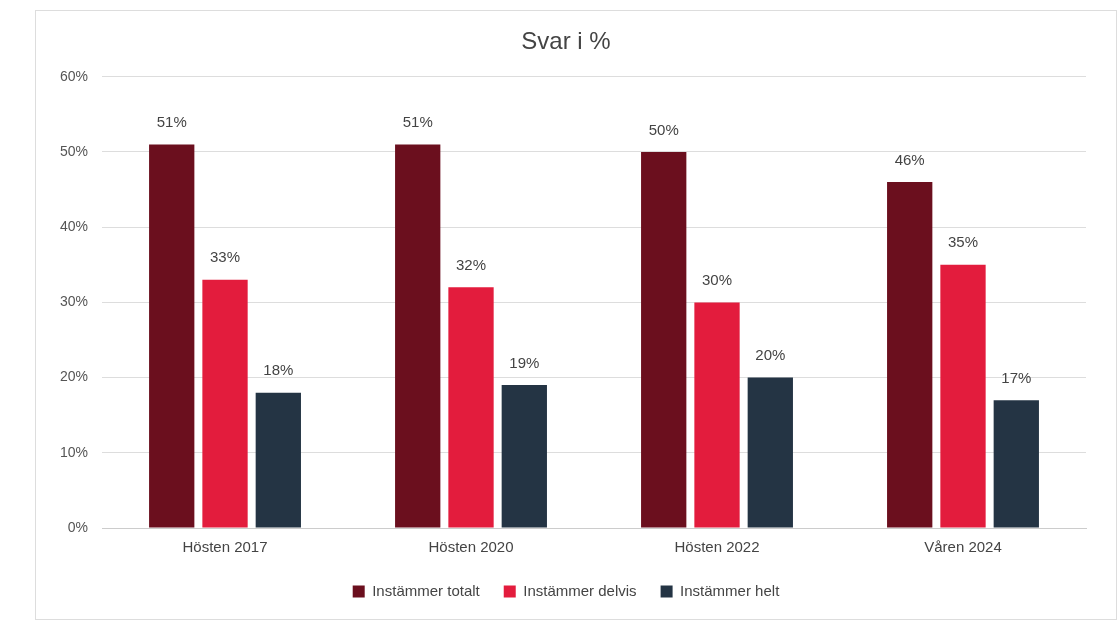 This screenshot has height=626, width=1118. Describe the element at coordinates (717, 280) in the screenshot. I see `data-label: 30%` at that location.